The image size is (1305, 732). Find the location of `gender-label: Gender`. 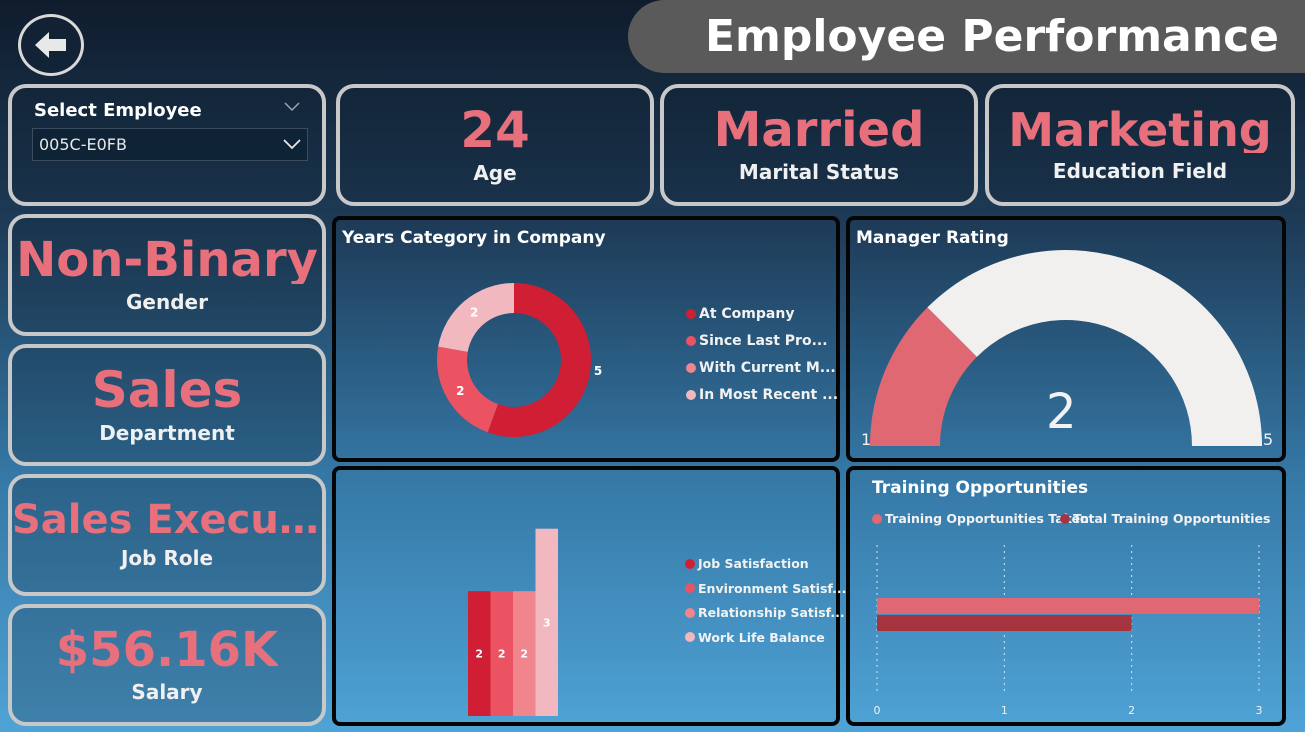

gender-label: Gender is located at coordinates (167, 302).